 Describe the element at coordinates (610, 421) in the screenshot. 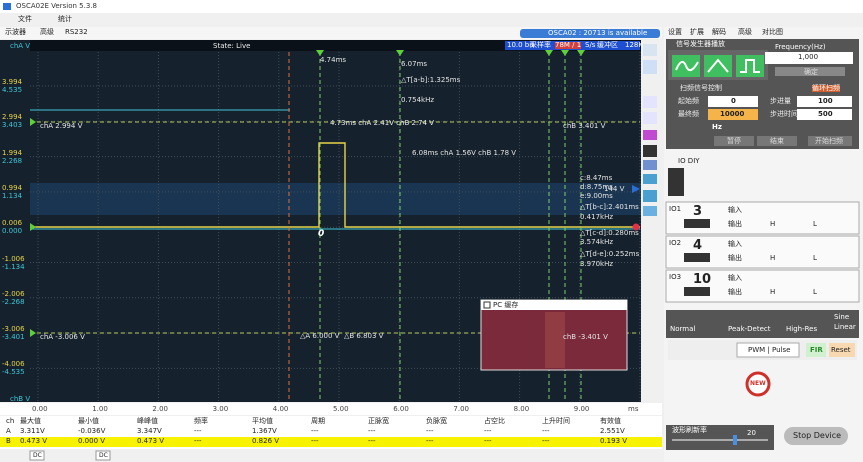

I see `table-header: 有效值` at that location.